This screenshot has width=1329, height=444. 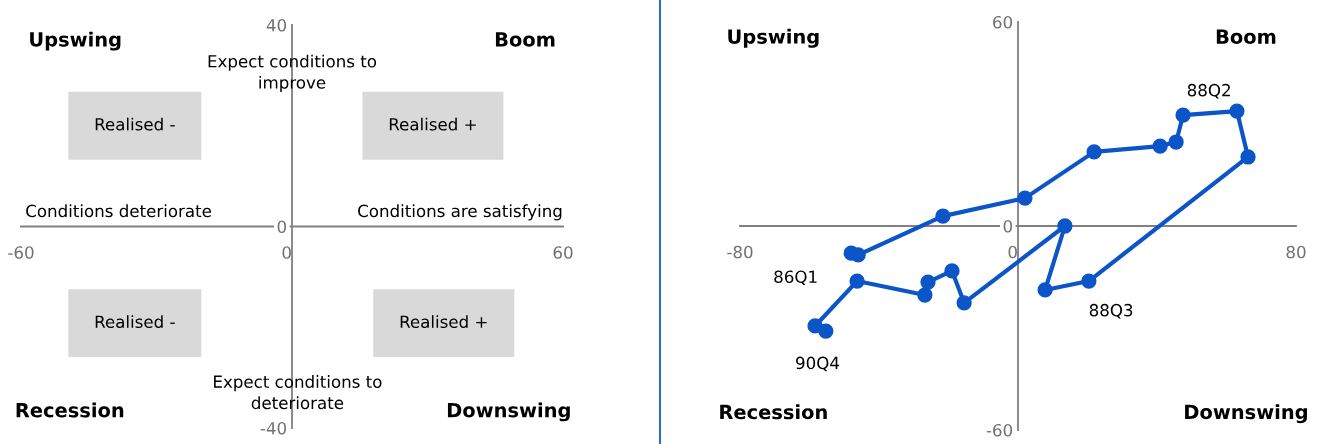 I want to click on annotation: 88Q2, so click(x=1208, y=91).